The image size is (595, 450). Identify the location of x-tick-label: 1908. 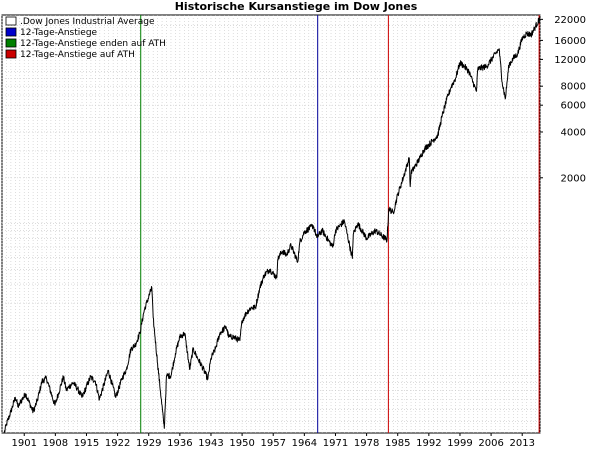
(55, 443).